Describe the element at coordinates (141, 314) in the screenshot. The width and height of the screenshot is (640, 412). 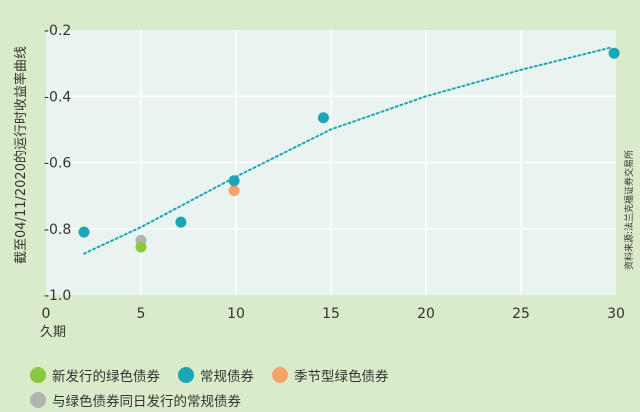
I see `x-tick-label: 5` at that location.